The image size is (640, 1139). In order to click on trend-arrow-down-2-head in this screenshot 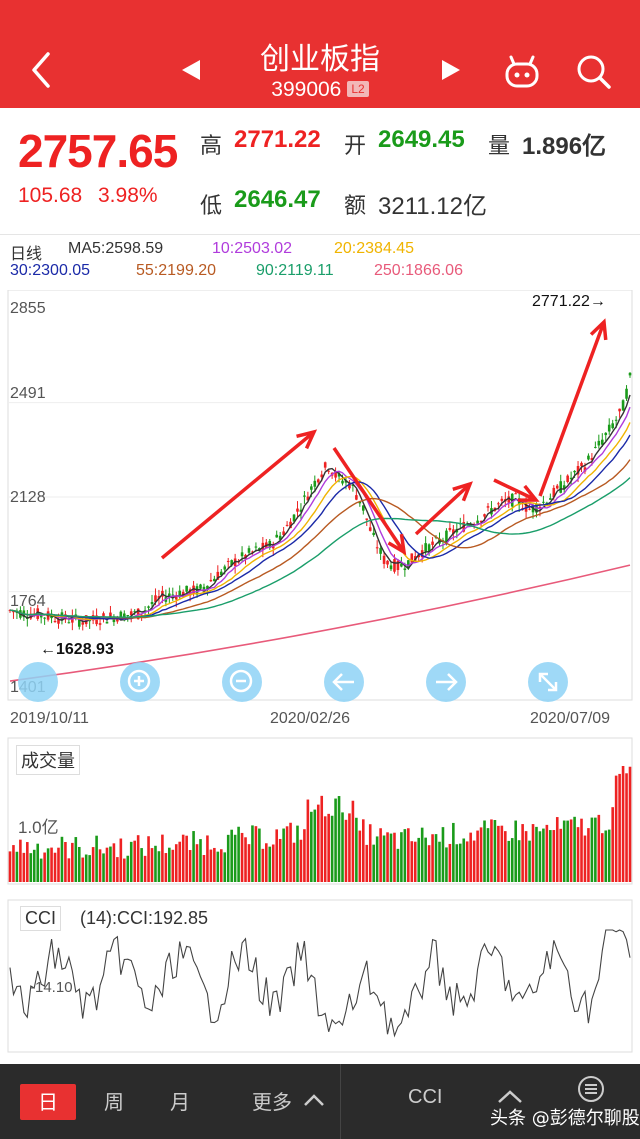, I will do `click(528, 493)`.